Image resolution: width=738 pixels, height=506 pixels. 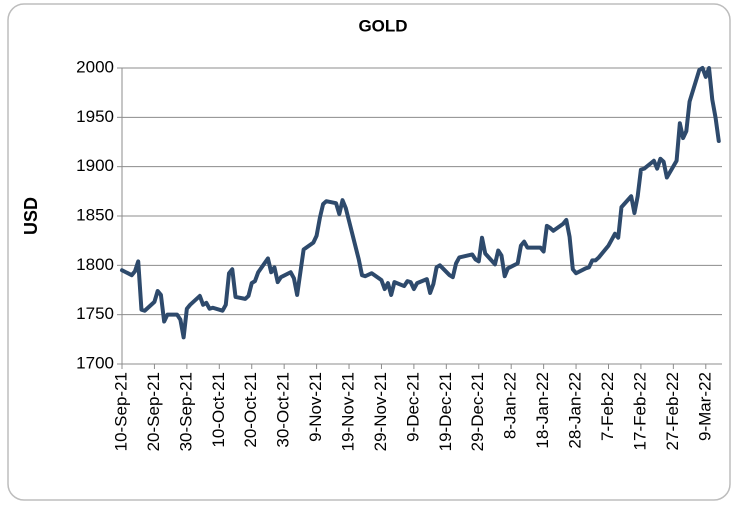 I want to click on x-tick-label: 19-Dec-21, so click(x=445, y=411).